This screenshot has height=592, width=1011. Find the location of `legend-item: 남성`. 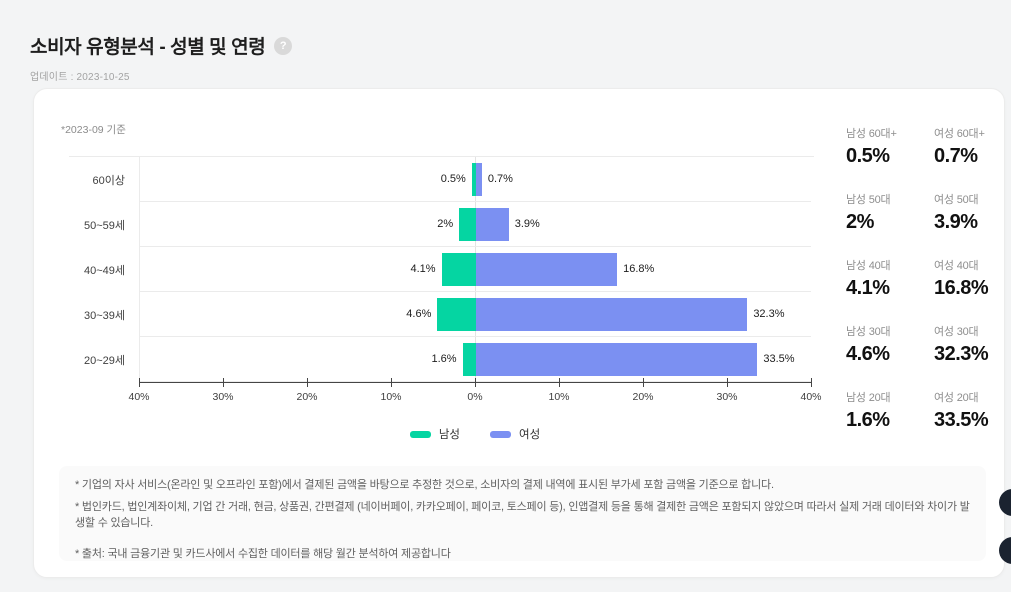

legend-item: 남성 is located at coordinates (434, 434).